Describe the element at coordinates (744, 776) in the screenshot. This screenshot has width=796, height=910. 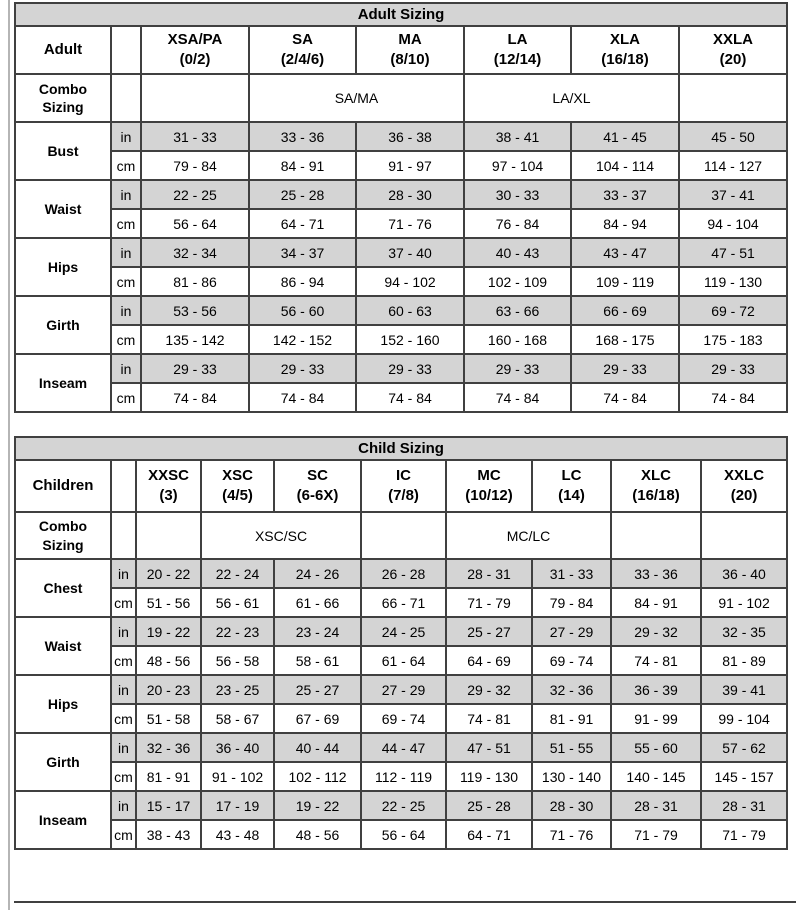
I see `value-cell: 145 - 157` at that location.